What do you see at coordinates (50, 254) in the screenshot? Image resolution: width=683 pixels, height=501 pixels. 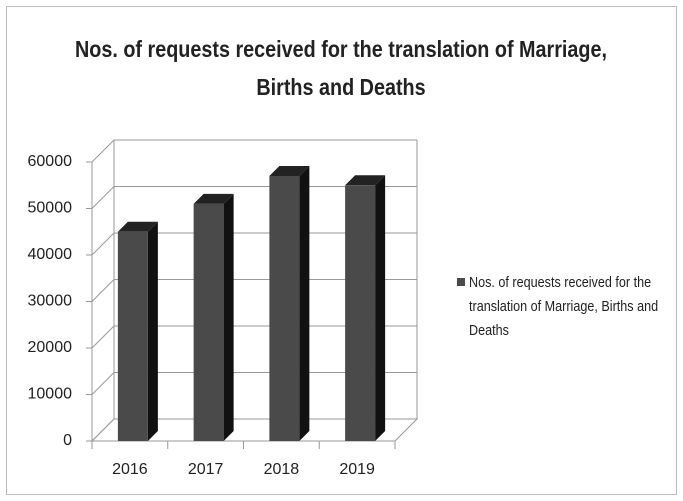 I see `y-tick-label: 40000` at bounding box center [50, 254].